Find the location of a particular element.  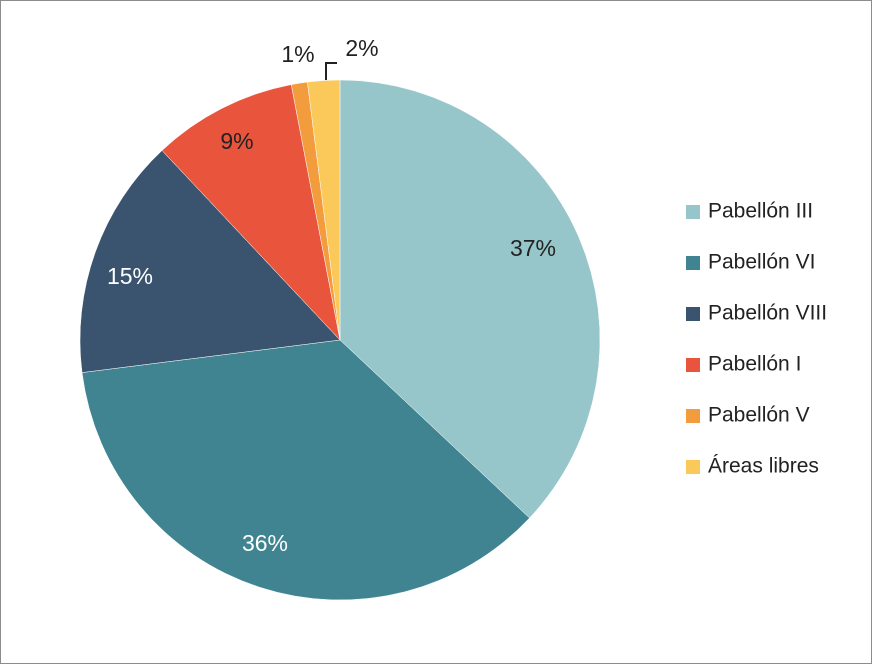

data-label: 36% is located at coordinates (265, 543).